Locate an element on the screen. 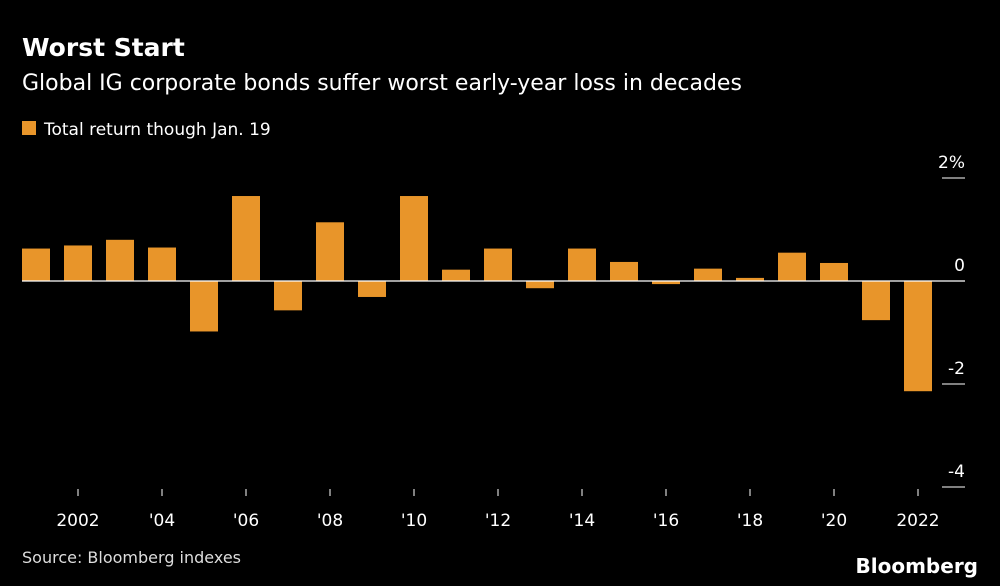 The width and height of the screenshot is (1000, 586). x-tick-label: '14 is located at coordinates (582, 521).